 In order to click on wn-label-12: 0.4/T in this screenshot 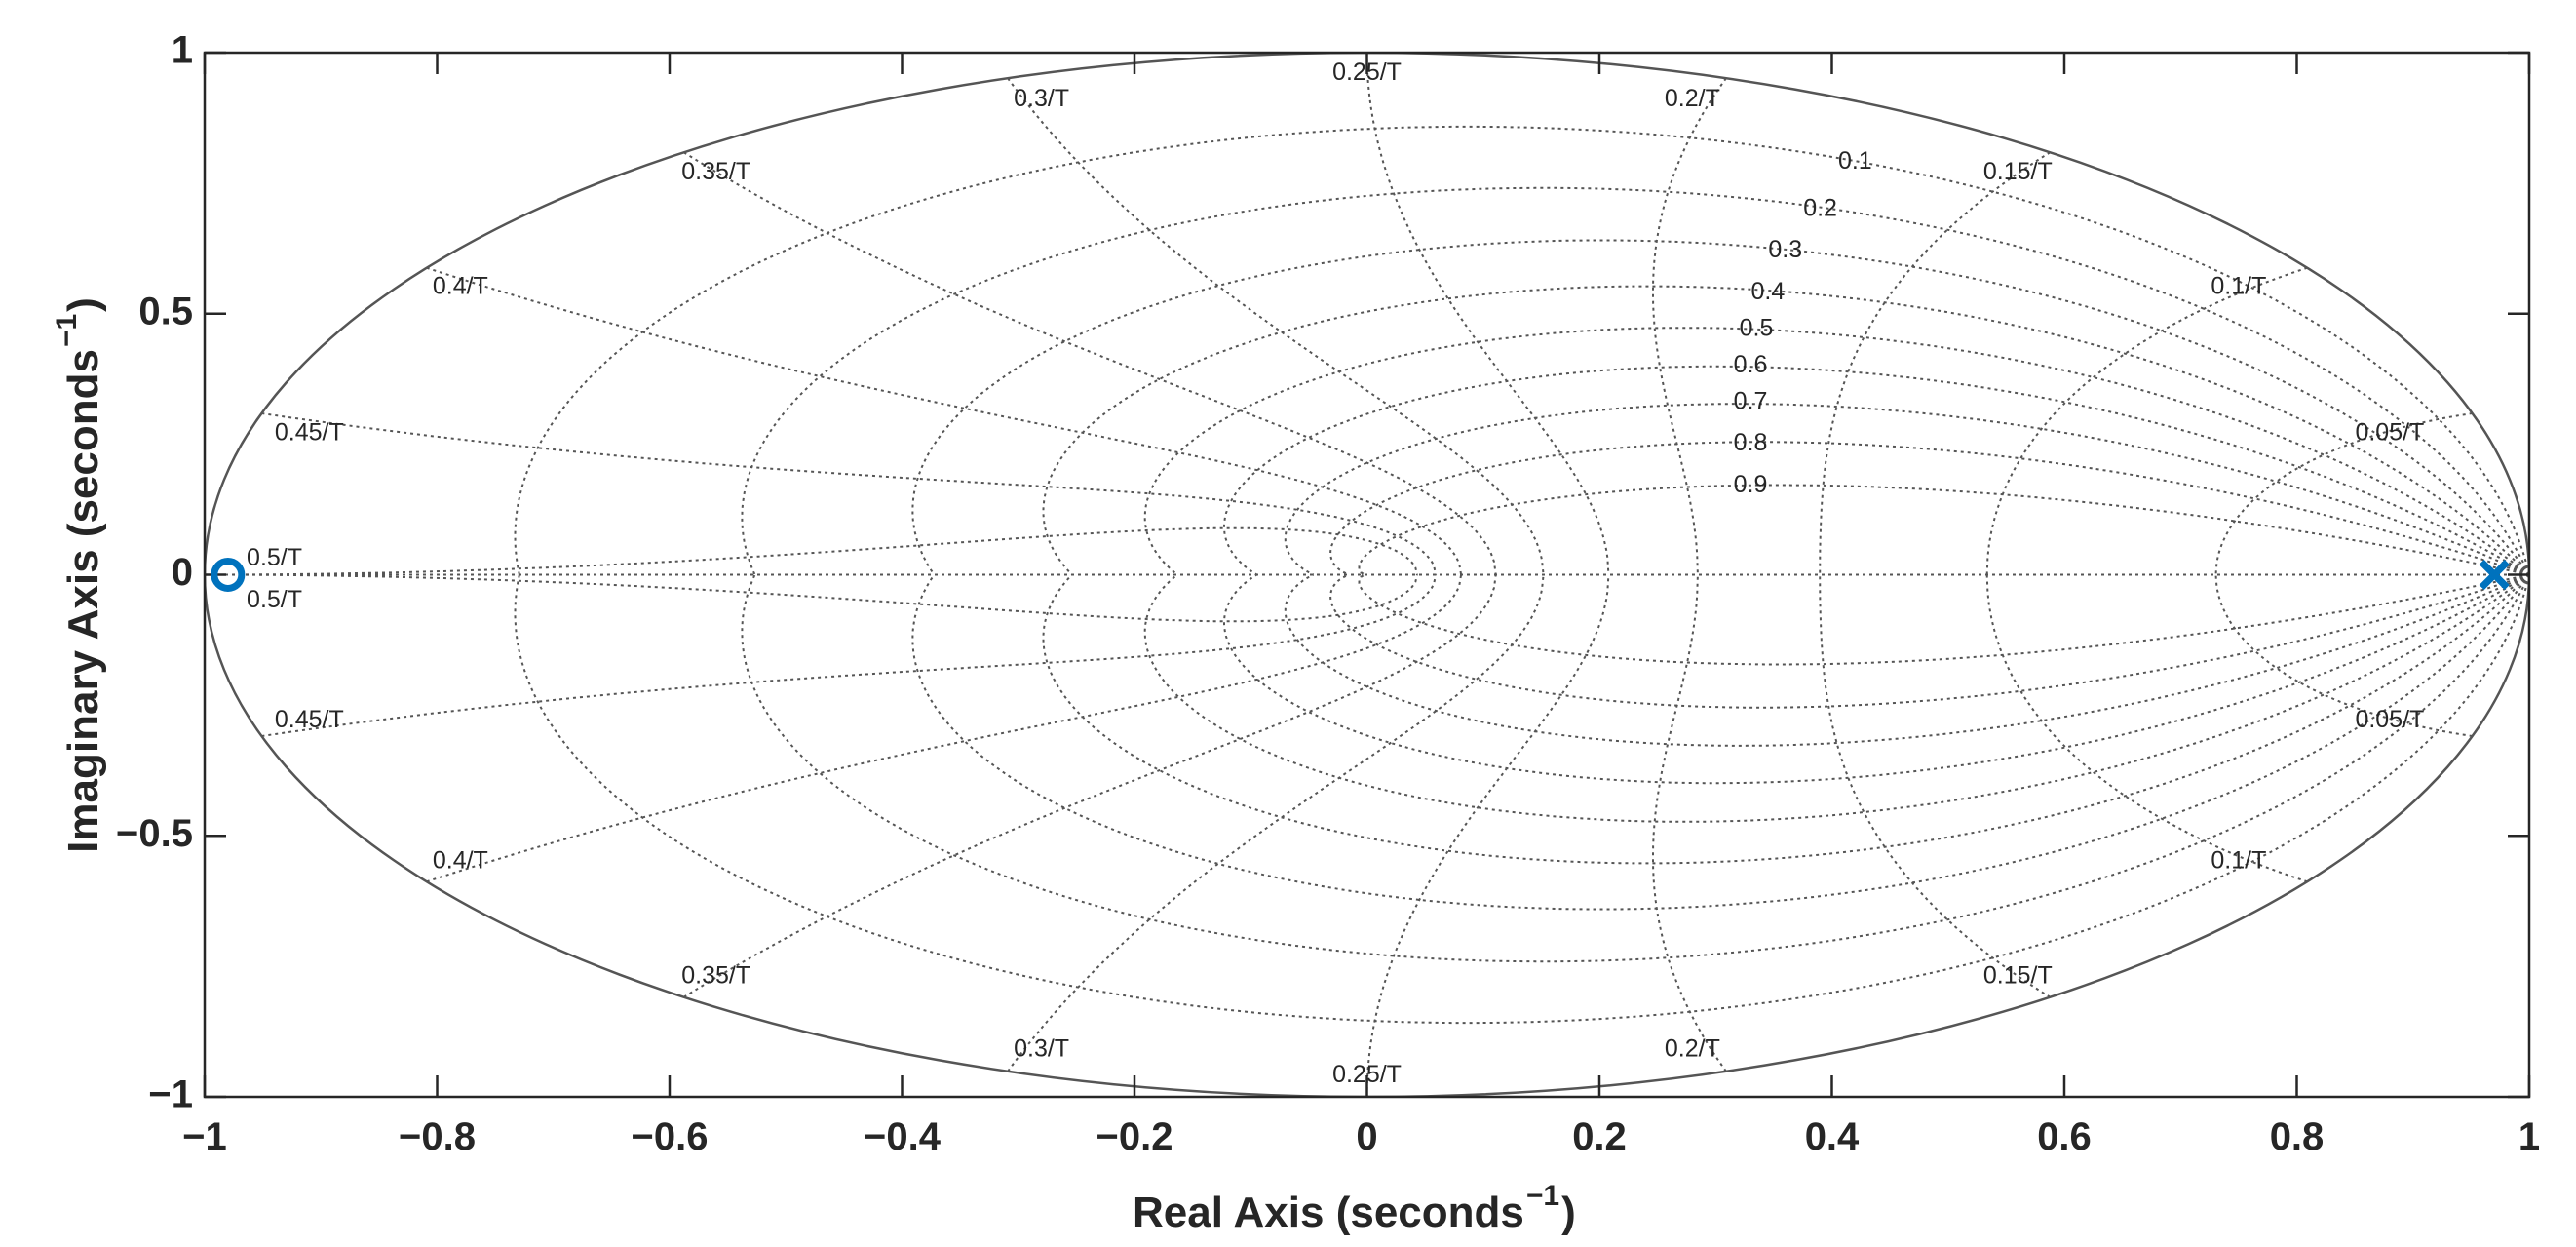, I will do `click(460, 861)`.